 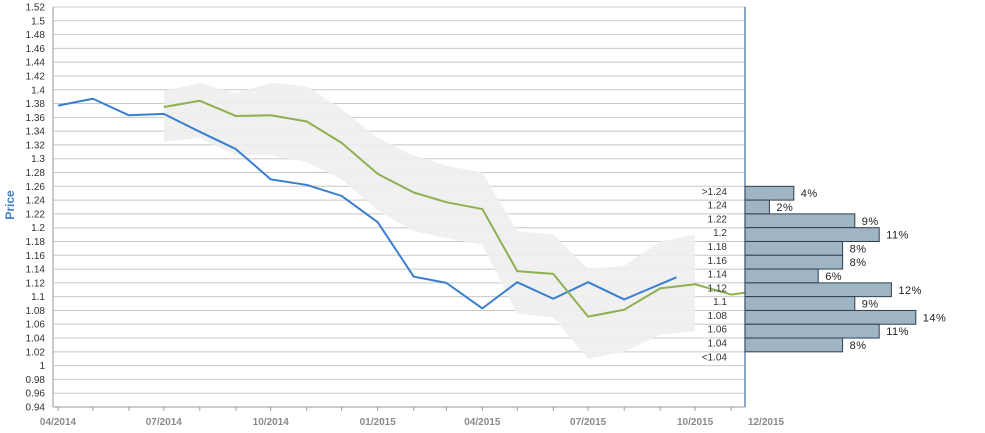 I want to click on distribution-category-label: <1.04, so click(x=715, y=357).